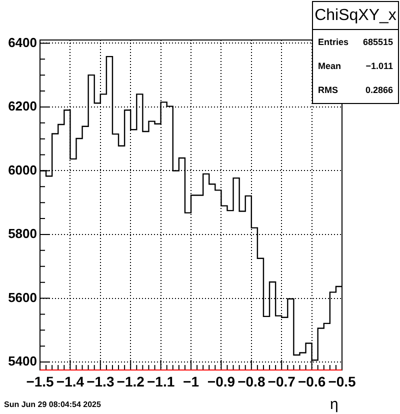  What do you see at coordinates (40, 381) in the screenshot?
I see `x-tick-label: −1.5` at bounding box center [40, 381].